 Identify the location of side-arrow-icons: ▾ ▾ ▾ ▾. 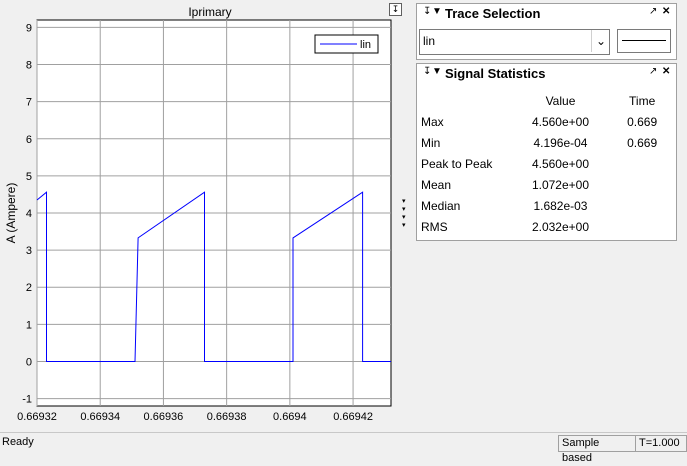
(406, 218).